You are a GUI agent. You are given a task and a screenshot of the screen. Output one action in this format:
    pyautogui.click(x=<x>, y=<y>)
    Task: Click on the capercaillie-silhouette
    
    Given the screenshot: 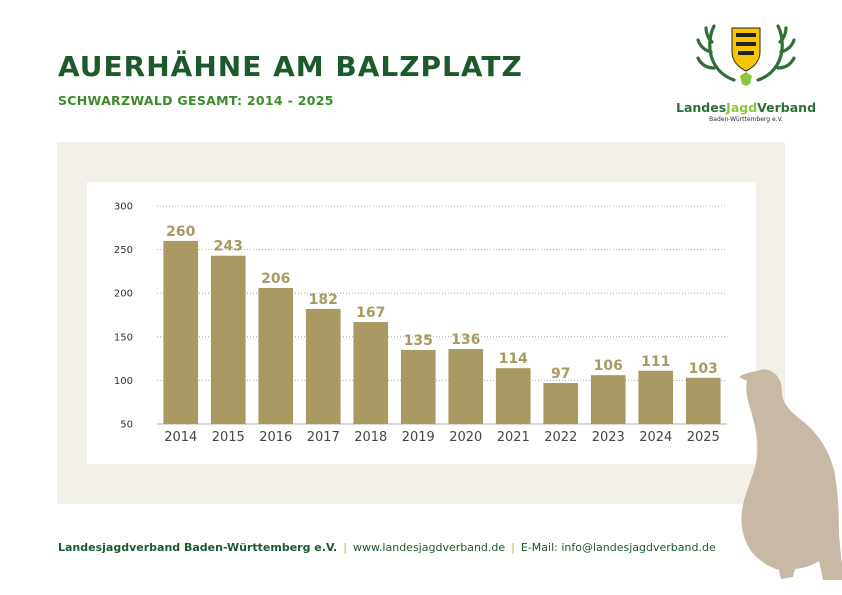 What is the action you would take?
    pyautogui.click(x=790, y=474)
    